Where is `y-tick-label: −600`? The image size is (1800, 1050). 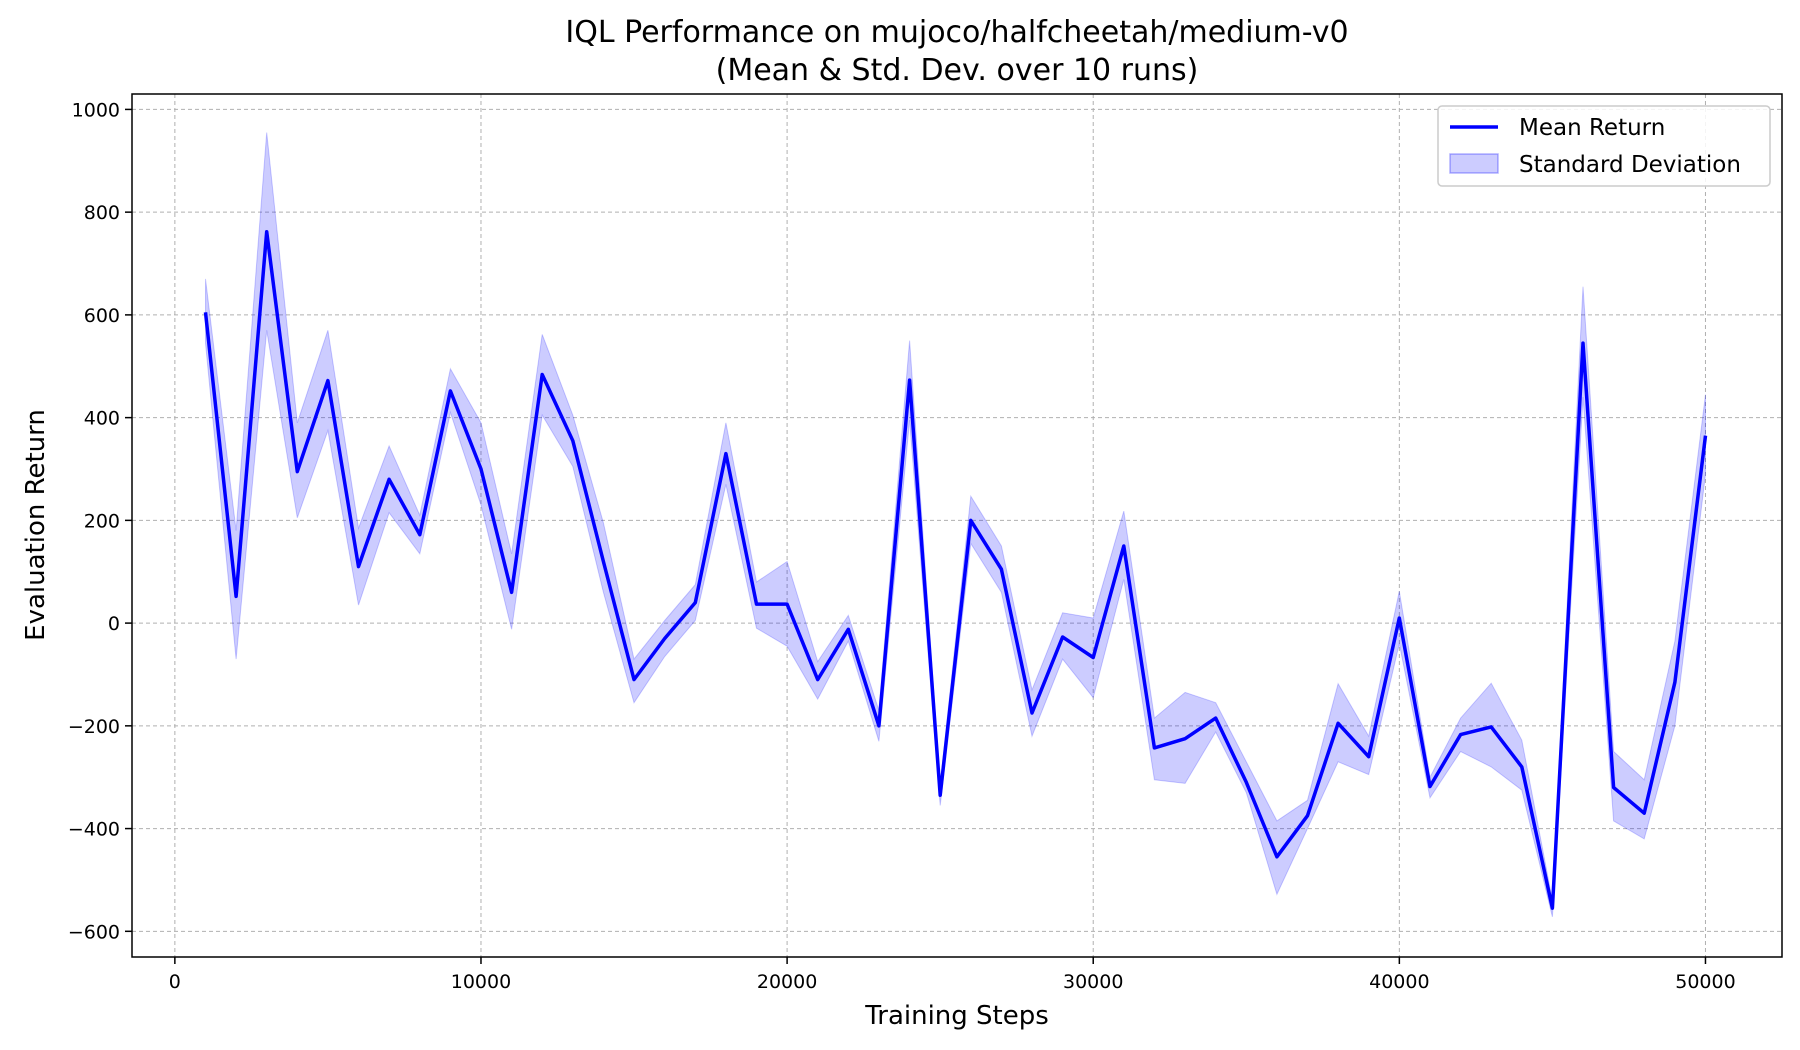
y-tick-label: −600 is located at coordinates (94, 932).